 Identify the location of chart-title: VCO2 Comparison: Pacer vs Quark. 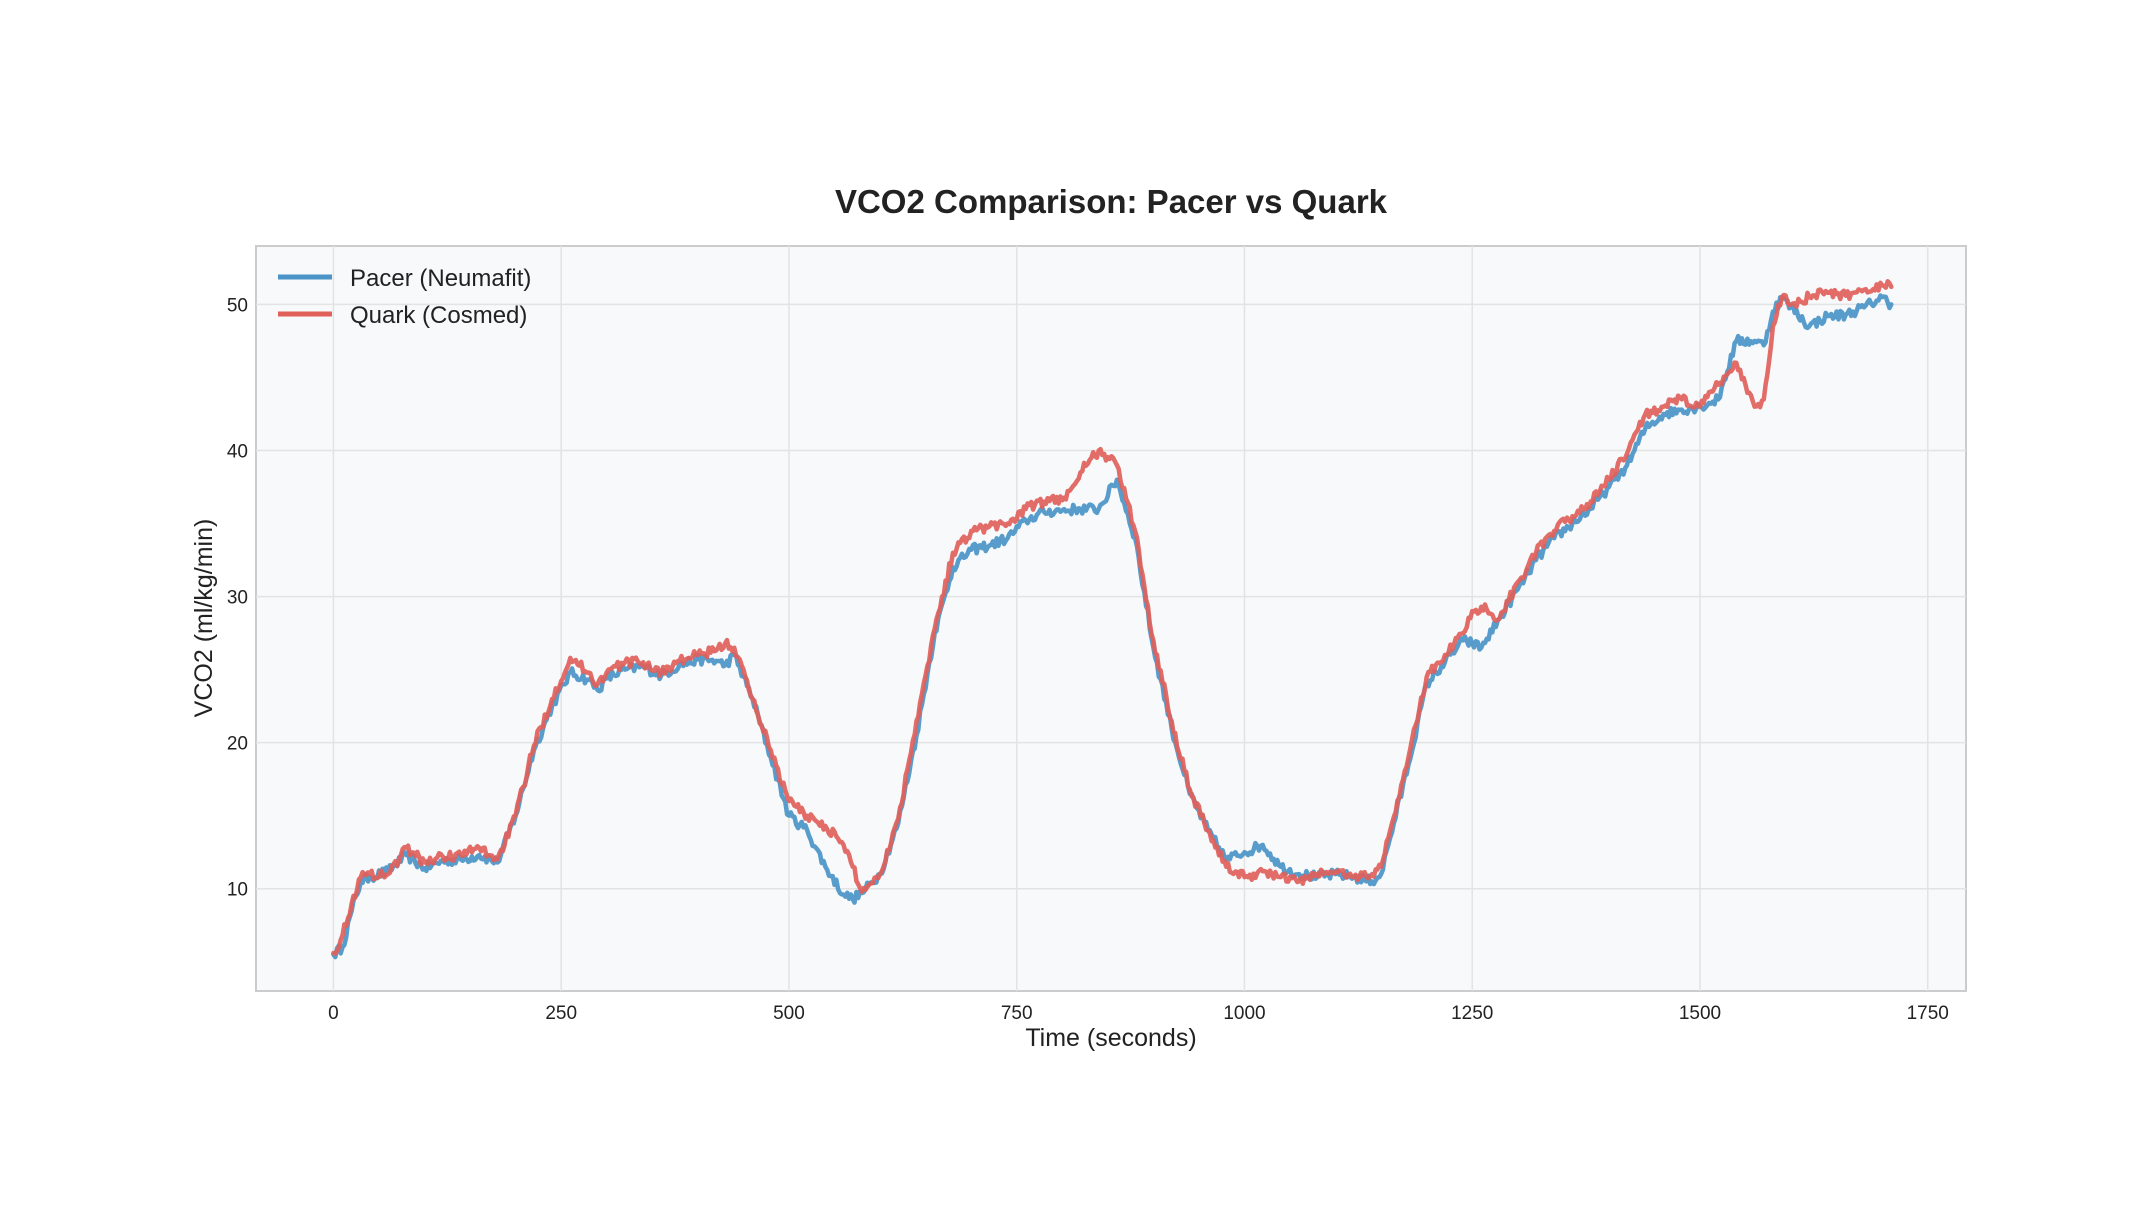
(1111, 201).